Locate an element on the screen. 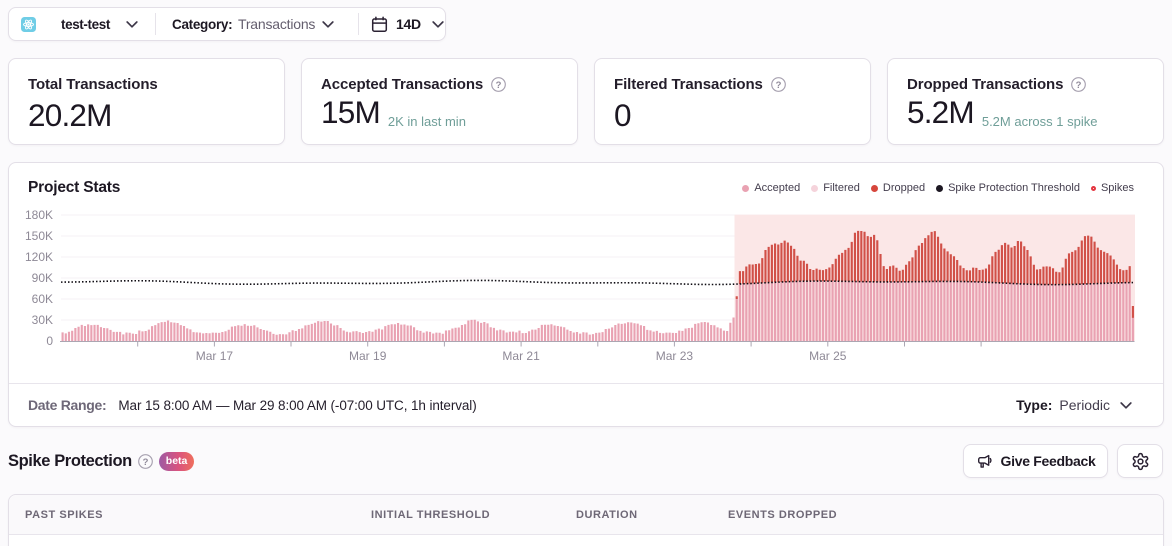 This screenshot has width=1172, height=546. svg-text: Mar 19 is located at coordinates (368, 356).